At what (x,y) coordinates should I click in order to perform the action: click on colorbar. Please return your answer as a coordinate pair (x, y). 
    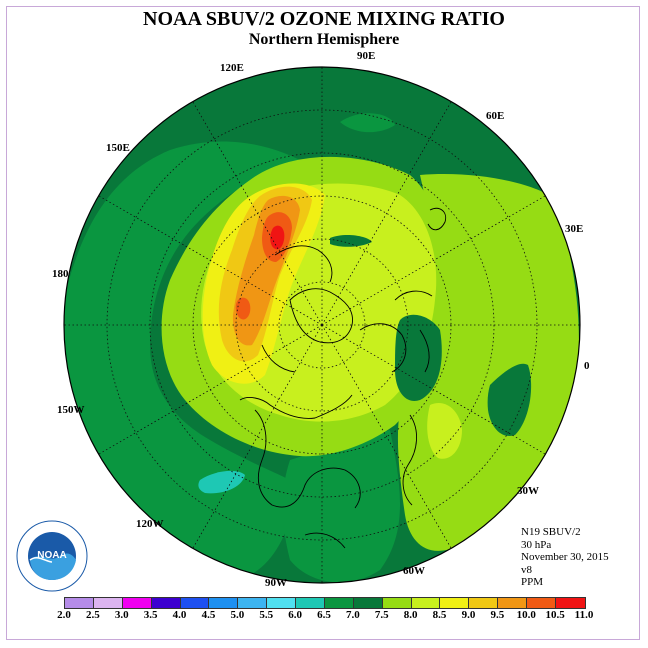
    Looking at the image, I should click on (325, 603).